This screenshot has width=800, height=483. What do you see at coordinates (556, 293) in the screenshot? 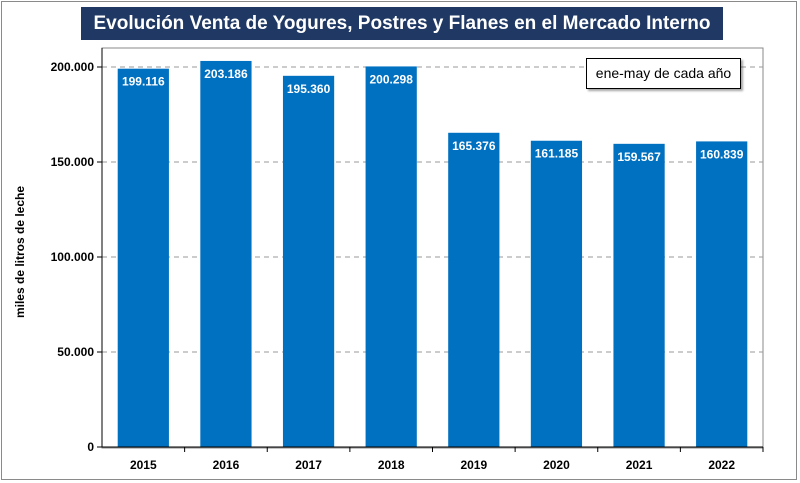
I see `bar-2020` at bounding box center [556, 293].